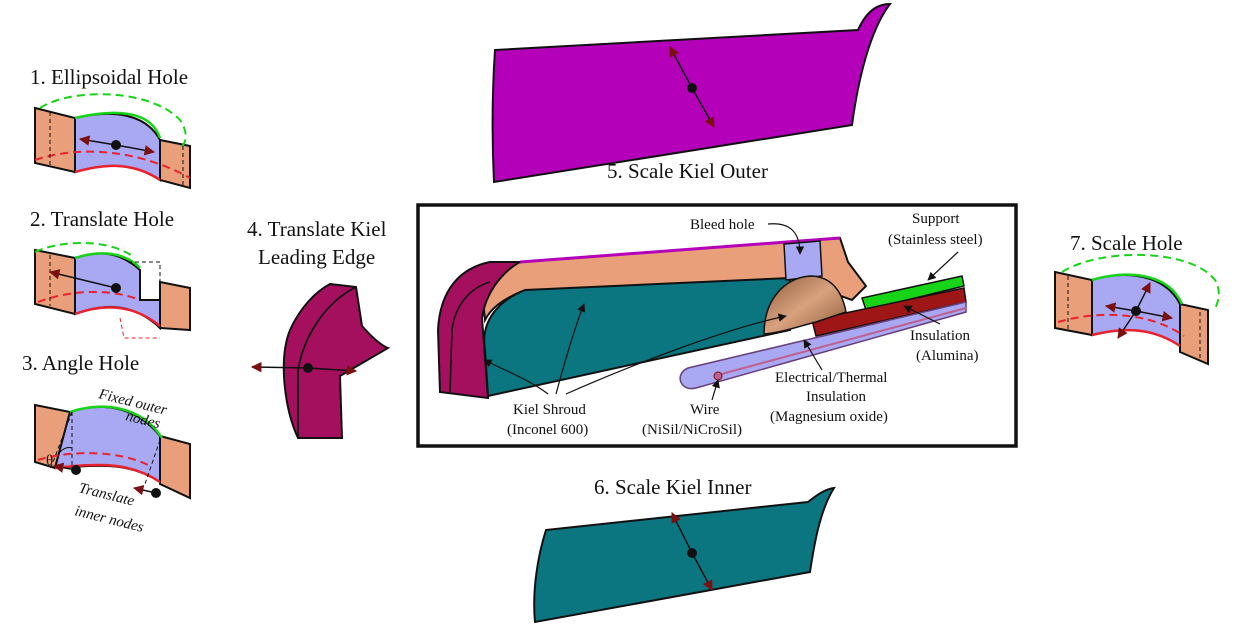  I want to click on wire-pointer, so click(715, 390).